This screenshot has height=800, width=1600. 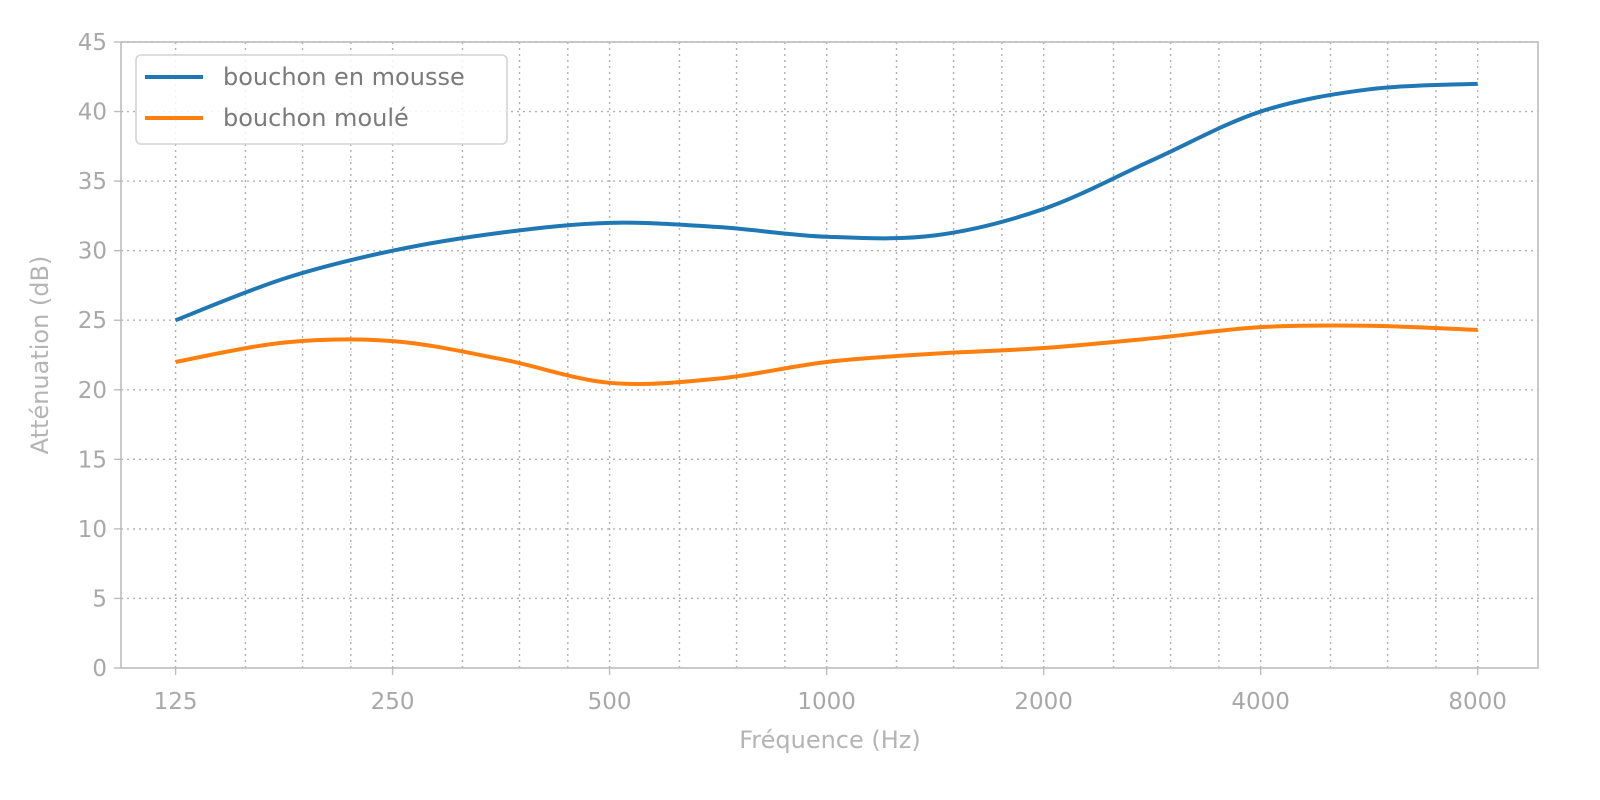 I want to click on y-tick-label: 45, so click(x=92, y=43).